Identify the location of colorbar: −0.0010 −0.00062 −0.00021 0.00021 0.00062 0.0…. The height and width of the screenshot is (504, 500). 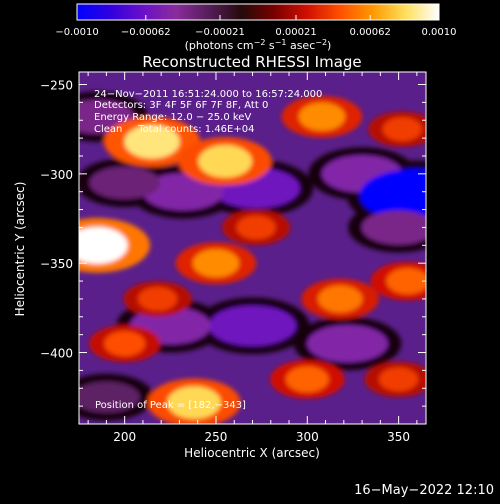
(256, 27).